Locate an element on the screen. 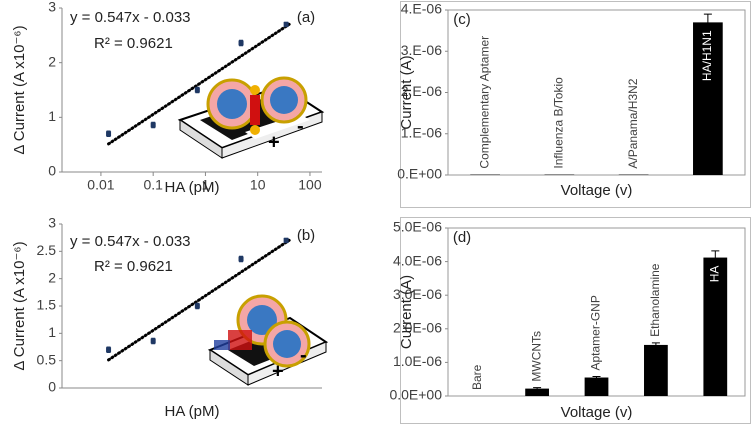 Image resolution: width=753 pixels, height=426 pixels. y-tick-label: 1.5 is located at coordinates (47, 305).